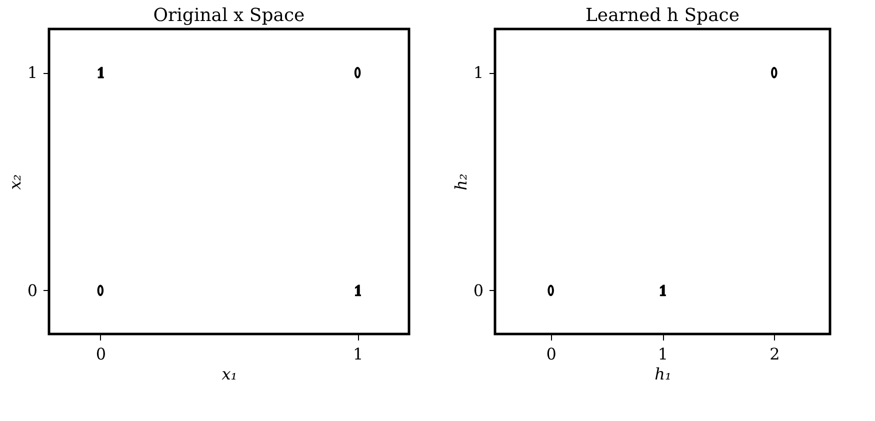  What do you see at coordinates (775, 354) in the screenshot?
I see `x-tick-label: 2` at bounding box center [775, 354].